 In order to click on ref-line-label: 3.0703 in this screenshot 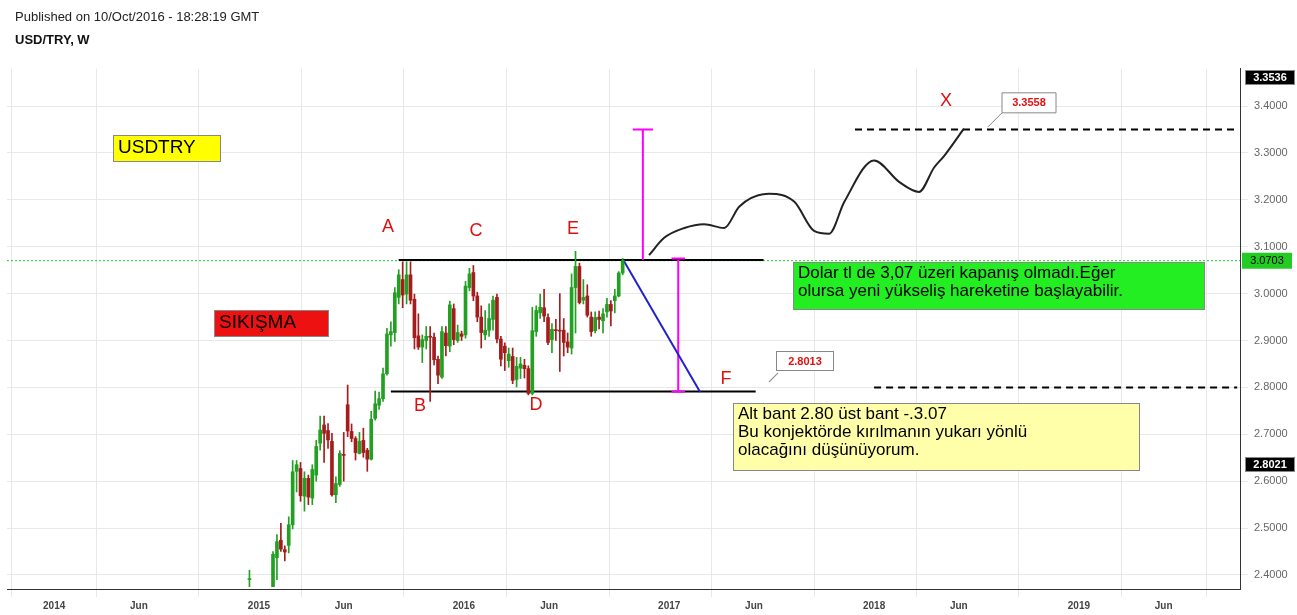, I will do `click(1267, 259)`.